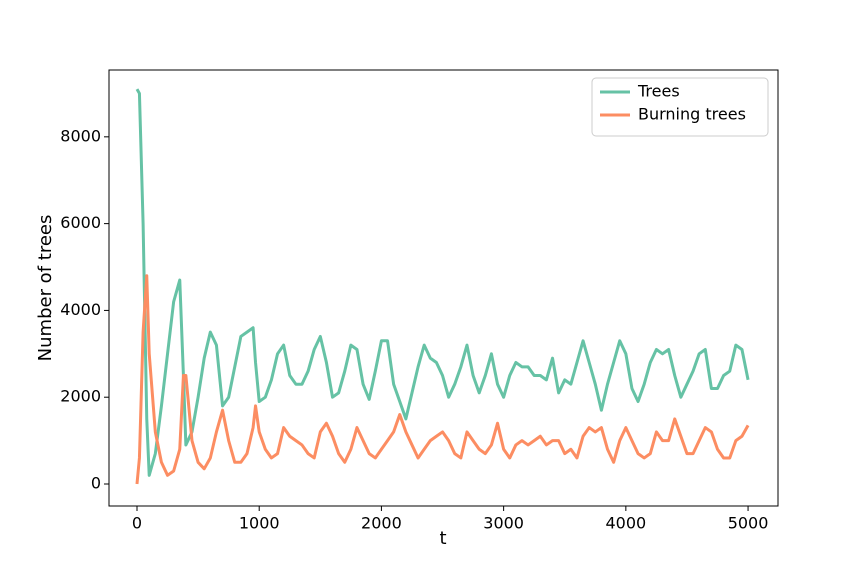 The height and width of the screenshot is (580, 864). I want to click on legend-label: Burning trees, so click(692, 114).